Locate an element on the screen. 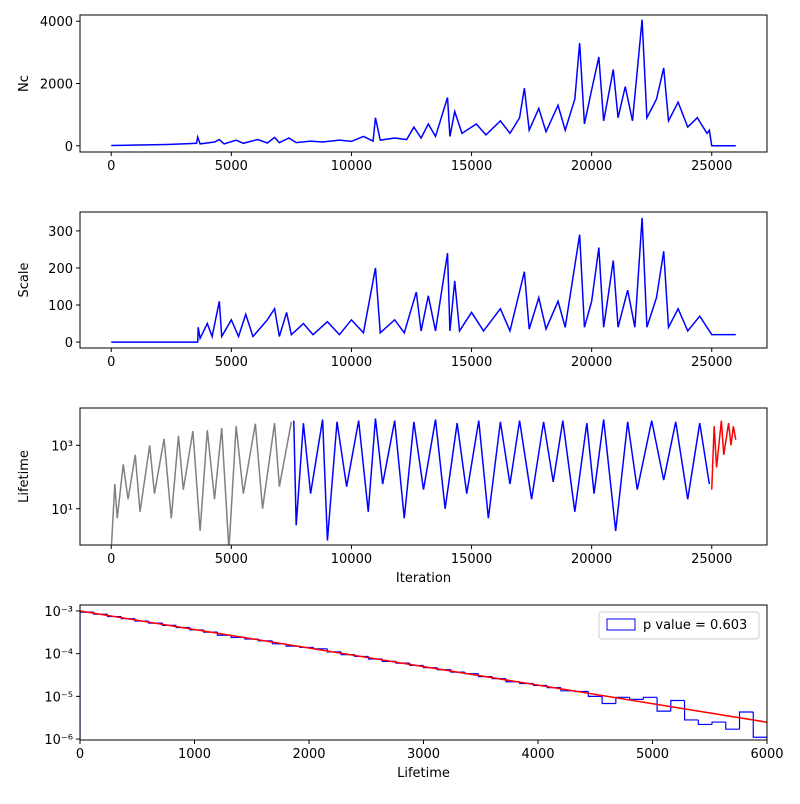 This screenshot has width=800, height=804. y-tick-label: 10¹ is located at coordinates (62, 510).